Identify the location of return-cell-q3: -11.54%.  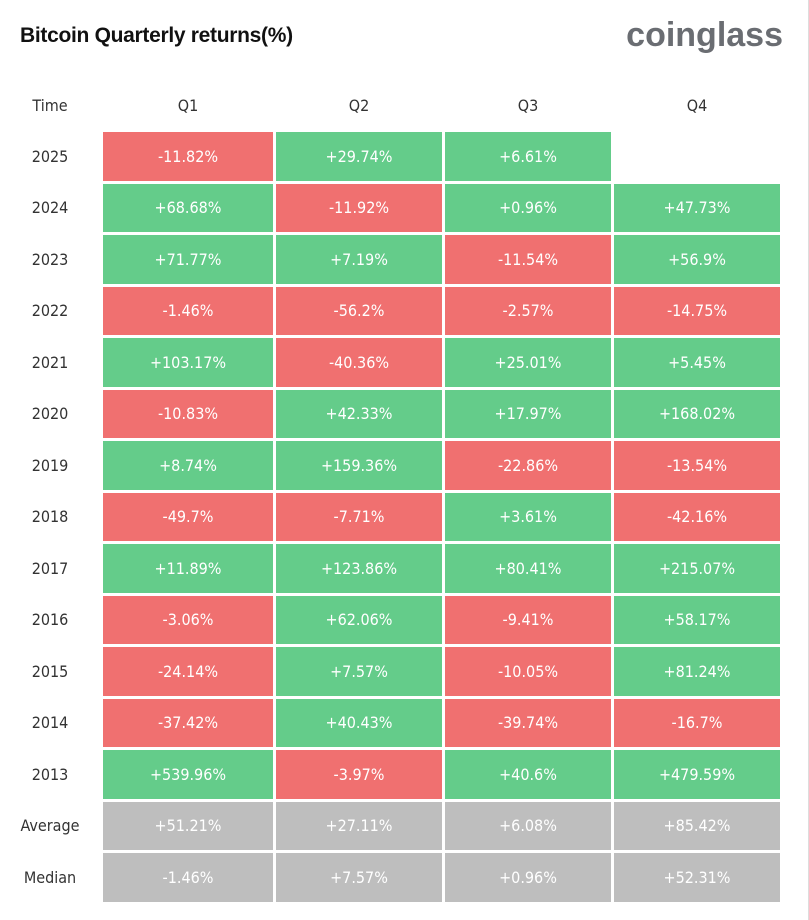
(528, 259).